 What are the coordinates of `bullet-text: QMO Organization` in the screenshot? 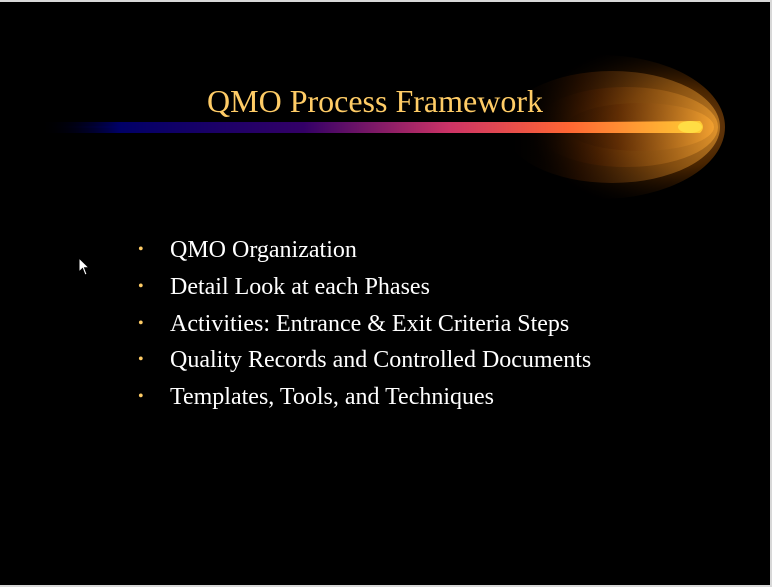 It's located at (263, 250).